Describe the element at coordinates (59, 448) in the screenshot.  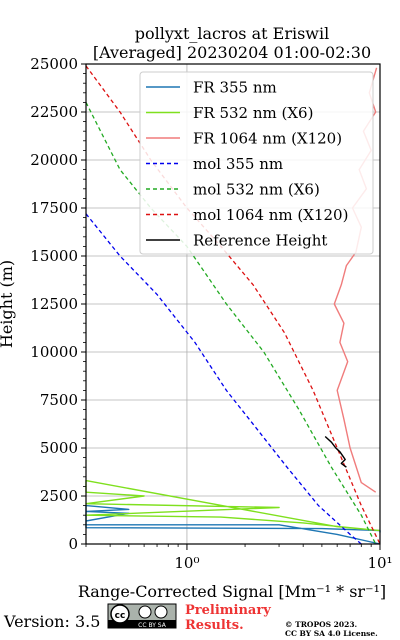
I see `y-tick-label: 5000` at that location.